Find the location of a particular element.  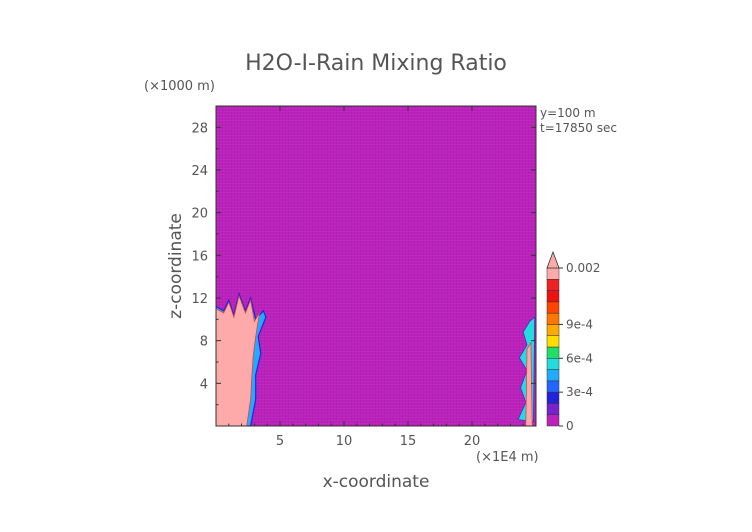

x-tick-label: 5 is located at coordinates (280, 441).